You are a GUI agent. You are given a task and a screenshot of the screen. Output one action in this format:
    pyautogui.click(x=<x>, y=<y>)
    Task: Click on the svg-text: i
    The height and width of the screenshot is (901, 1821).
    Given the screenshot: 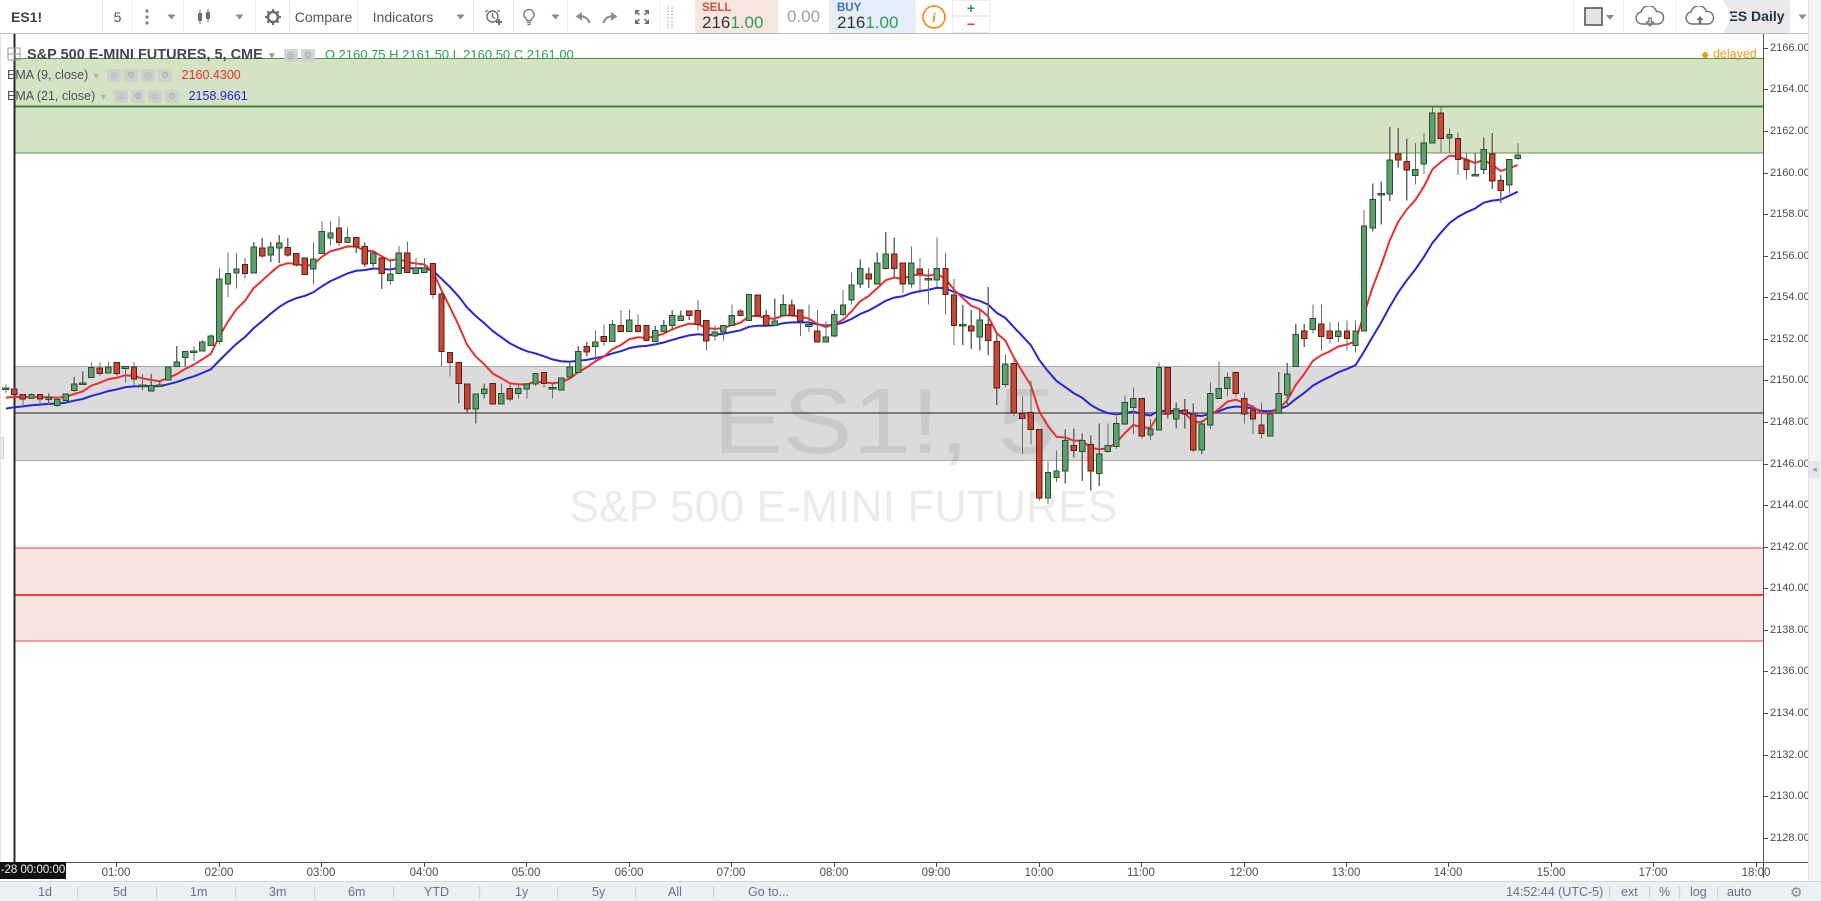 What is the action you would take?
    pyautogui.click(x=934, y=18)
    